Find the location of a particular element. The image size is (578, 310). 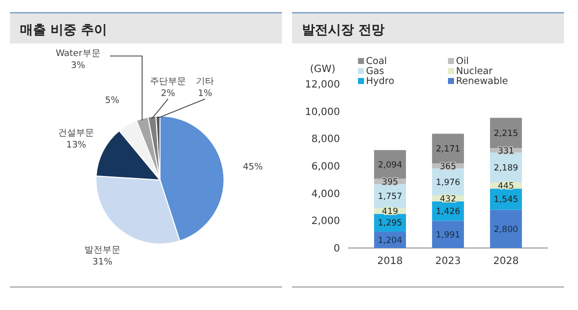

data-label: 395 is located at coordinates (390, 182).